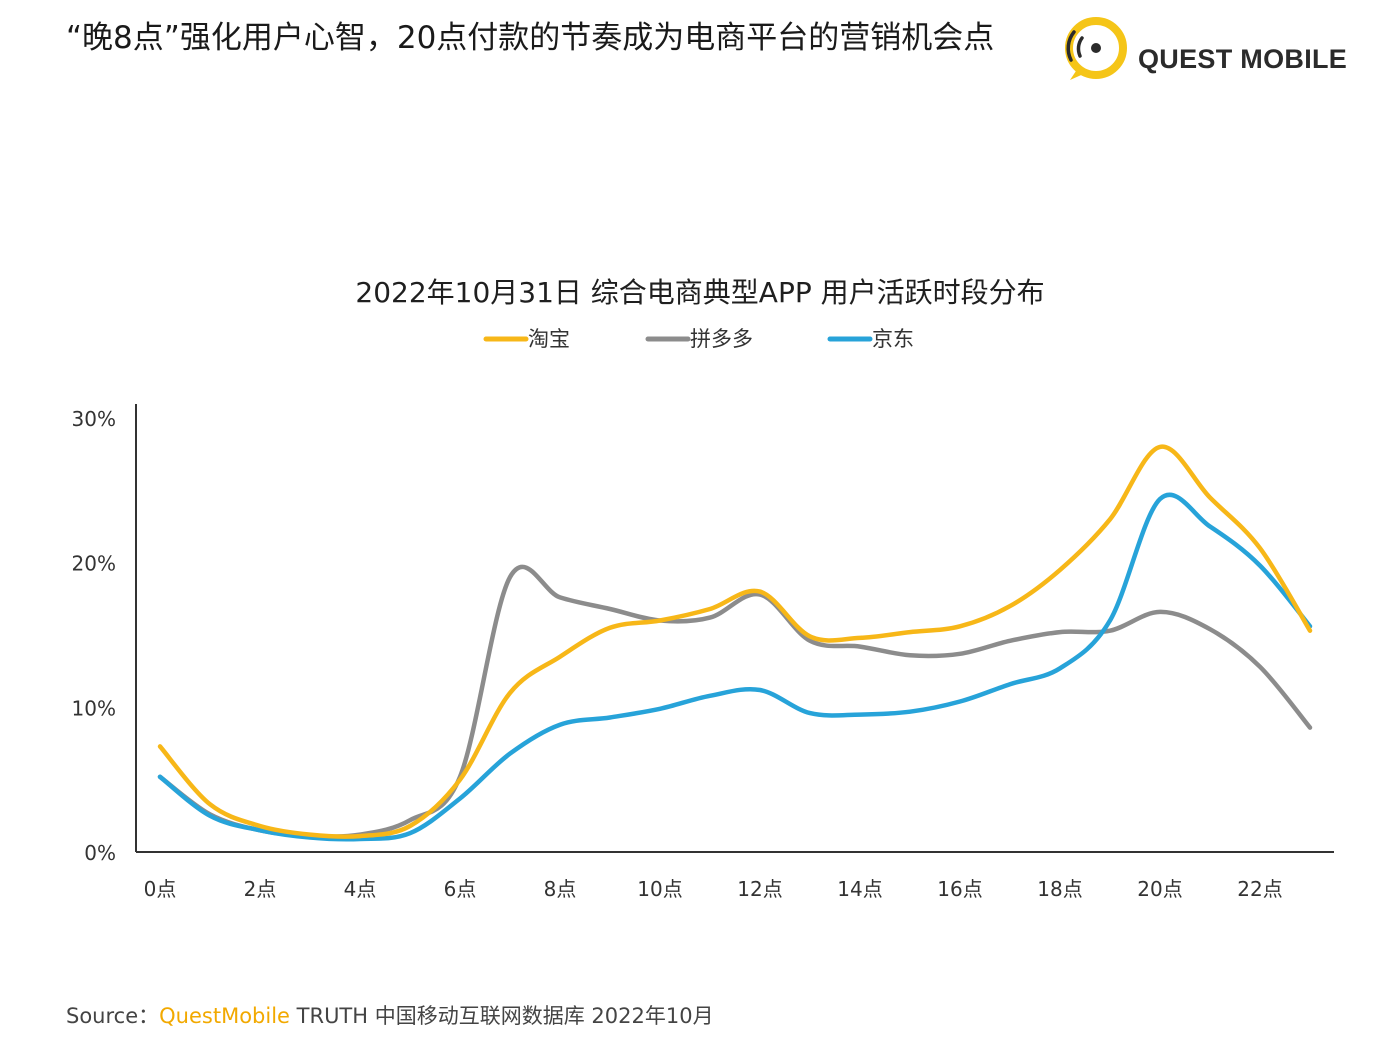 Image resolution: width=1400 pixels, height=1050 pixels. What do you see at coordinates (959, 889) in the screenshot?
I see `x-tick-label: 16点` at bounding box center [959, 889].